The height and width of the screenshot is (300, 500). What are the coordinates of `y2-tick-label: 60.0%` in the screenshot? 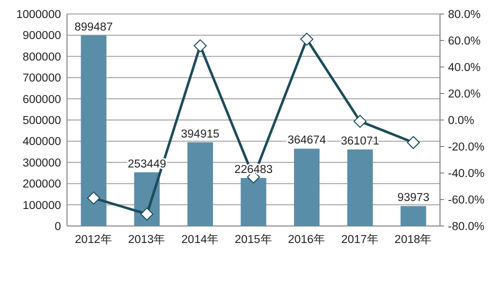 It's located at (464, 42).